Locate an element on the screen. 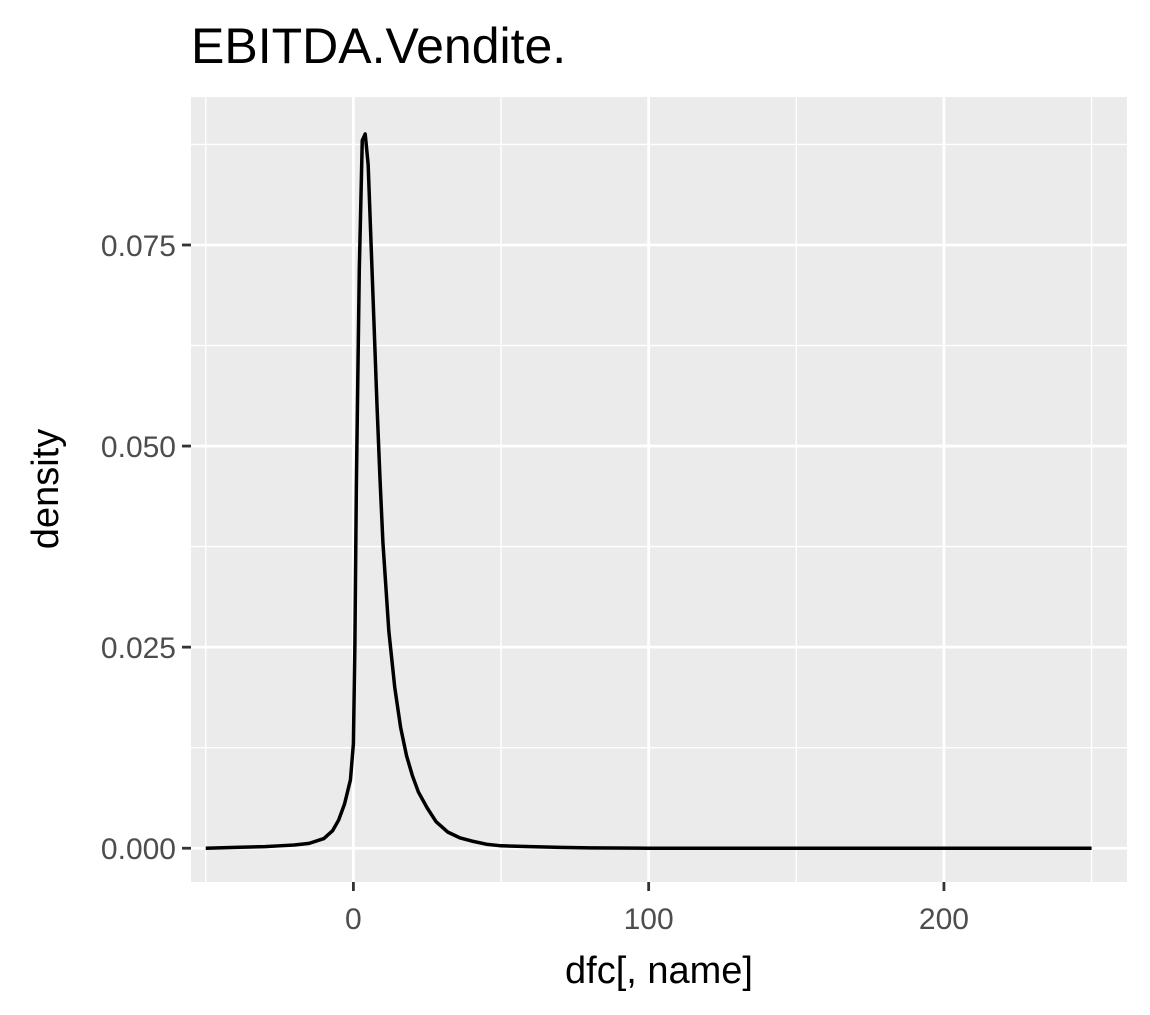 This screenshot has height=1015, width=1150. y-axis: 0.000 0.025 0.050 0.075 is located at coordinates (146, 548).